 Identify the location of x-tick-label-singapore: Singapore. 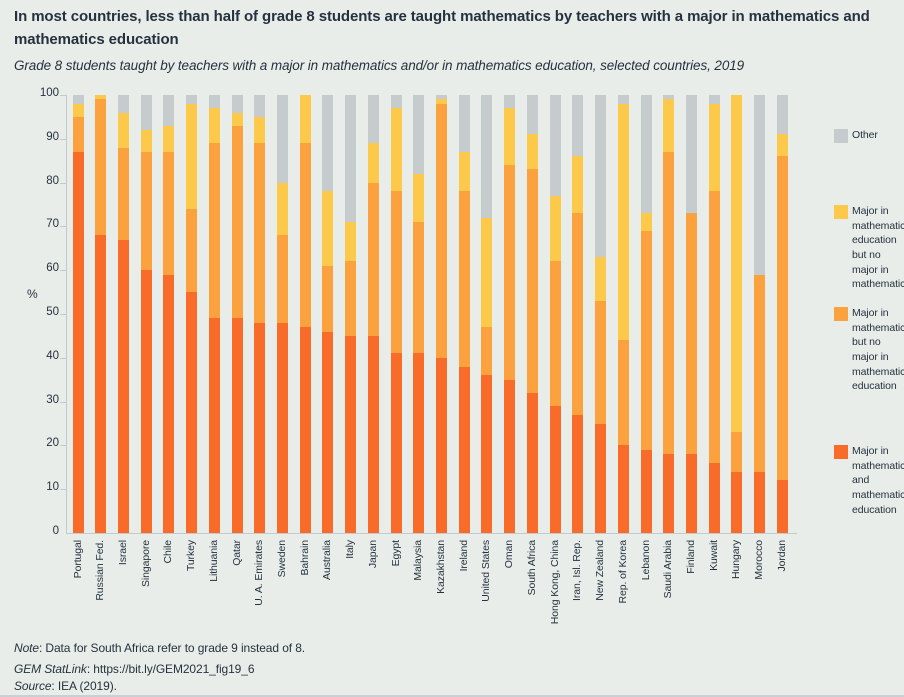
(145, 563).